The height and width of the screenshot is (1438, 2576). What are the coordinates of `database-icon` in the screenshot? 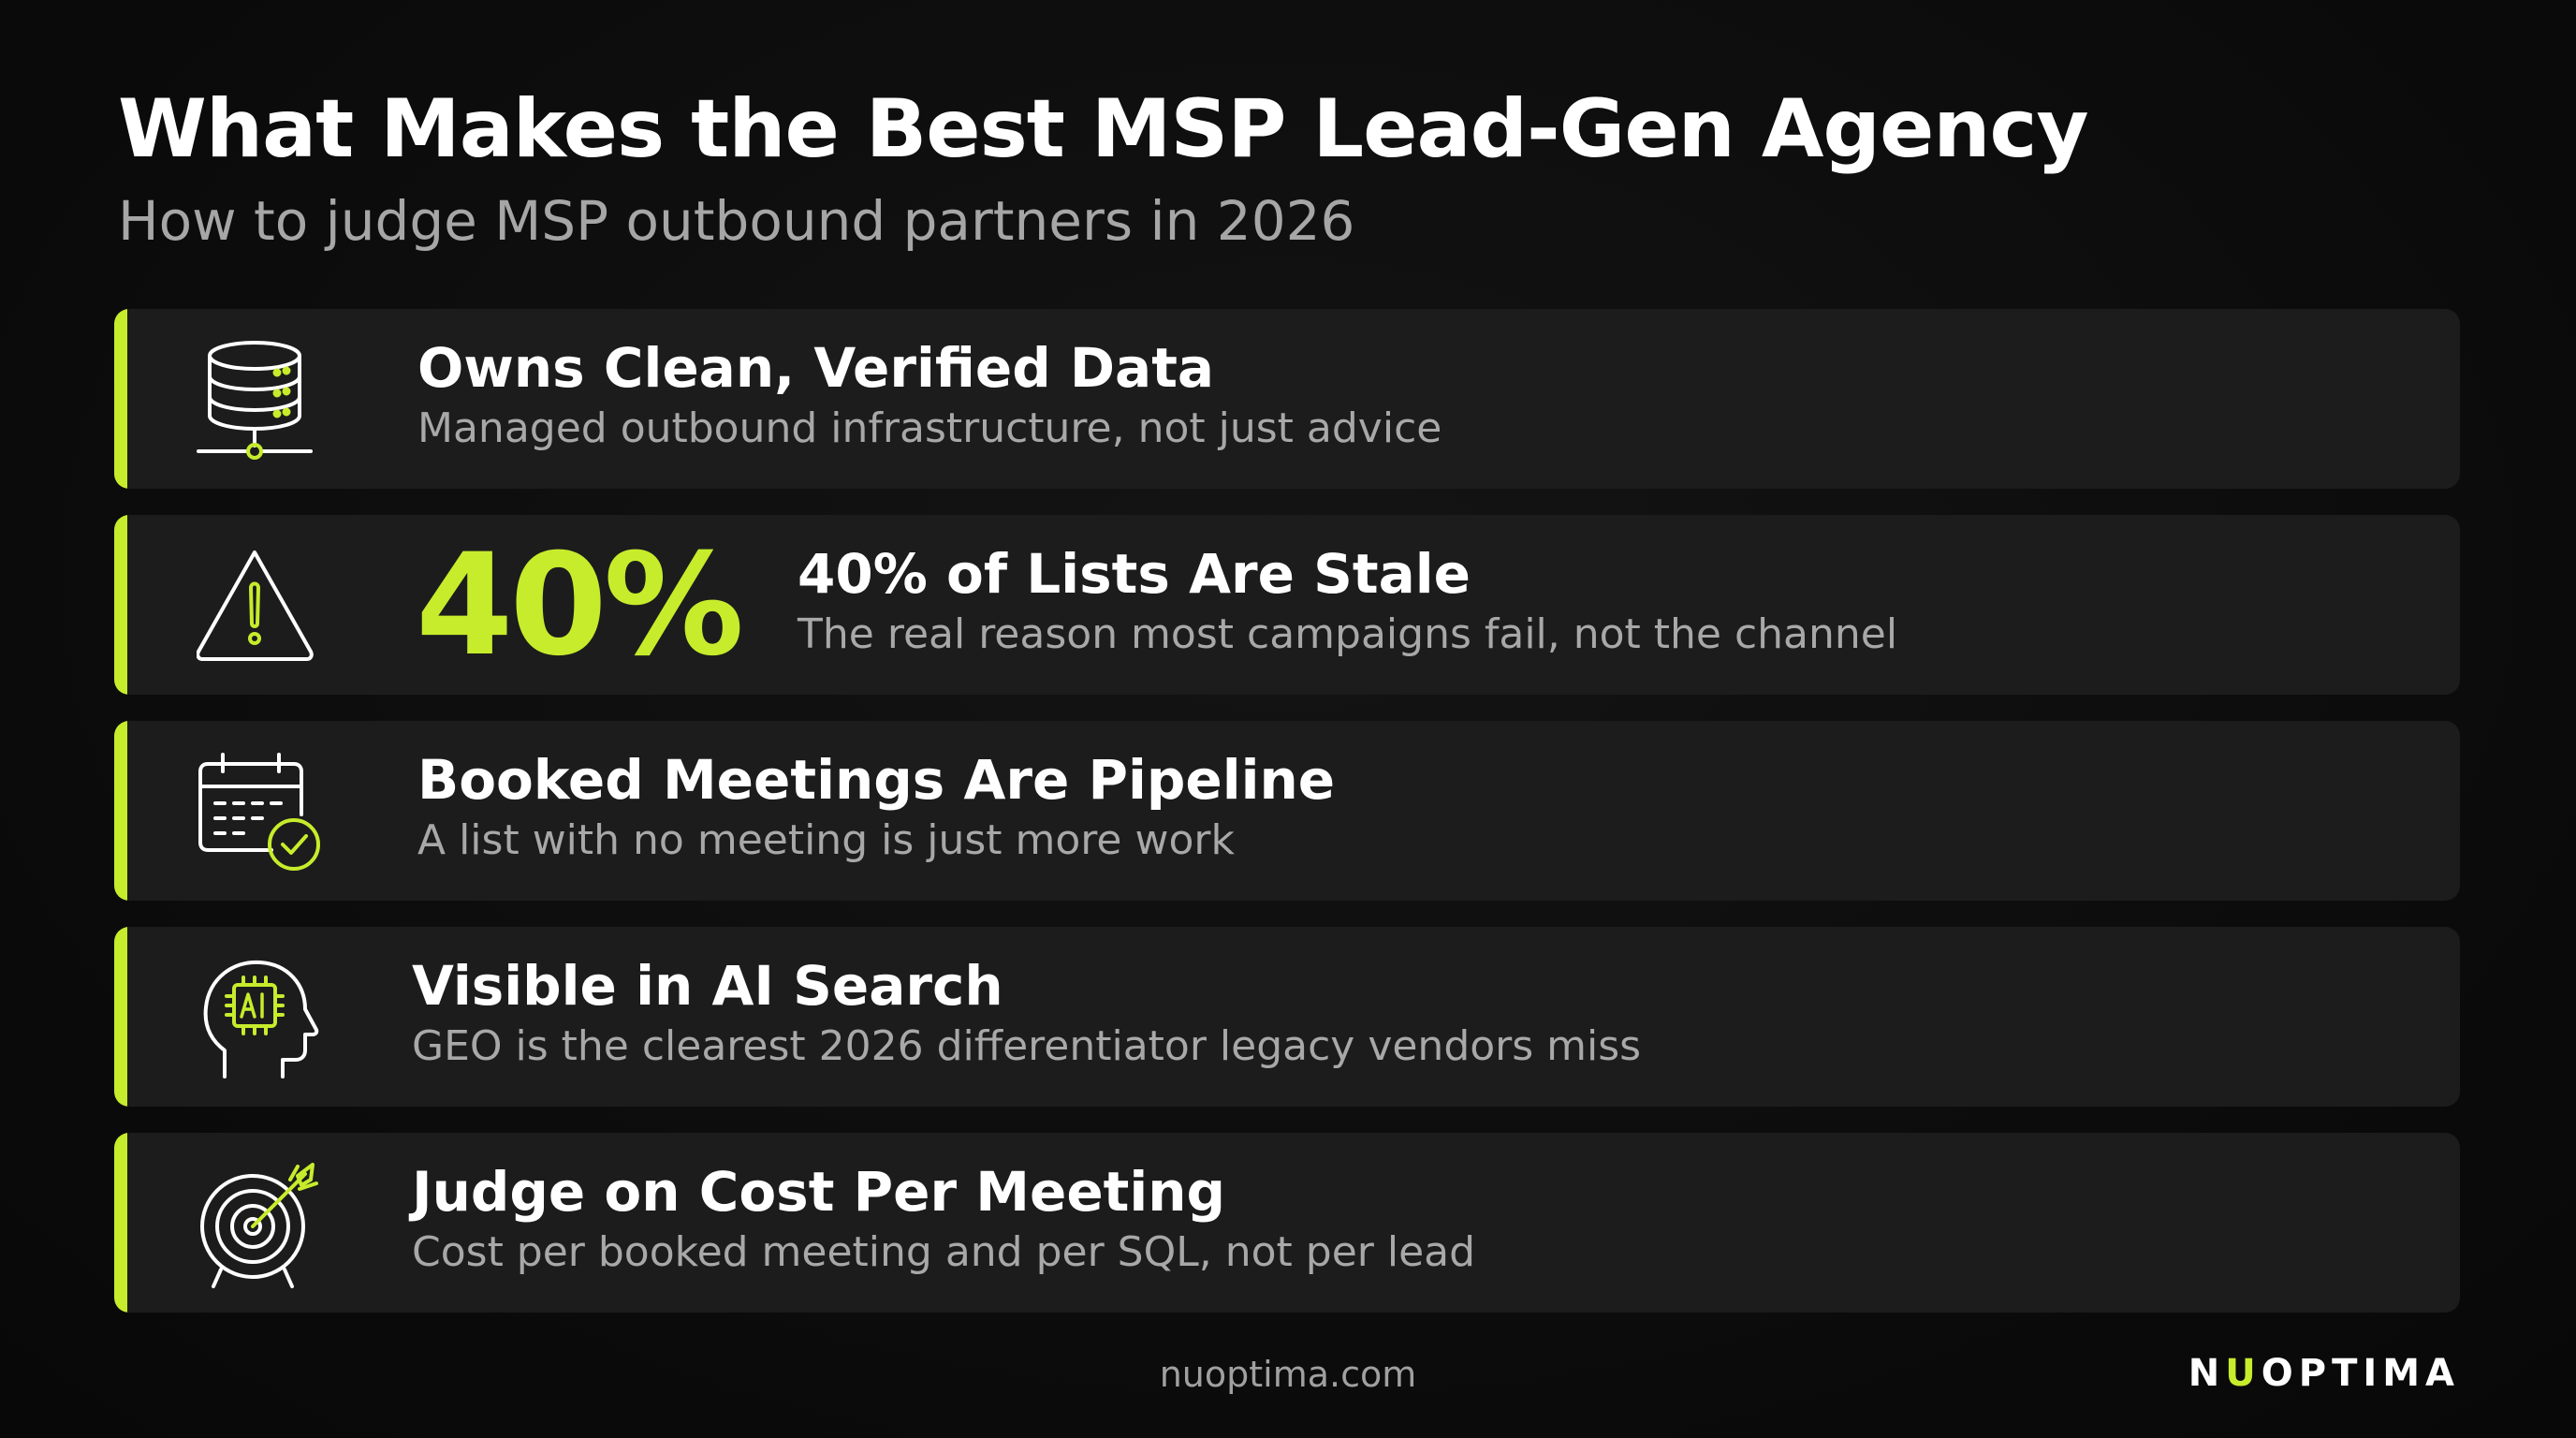 It's located at (263, 400).